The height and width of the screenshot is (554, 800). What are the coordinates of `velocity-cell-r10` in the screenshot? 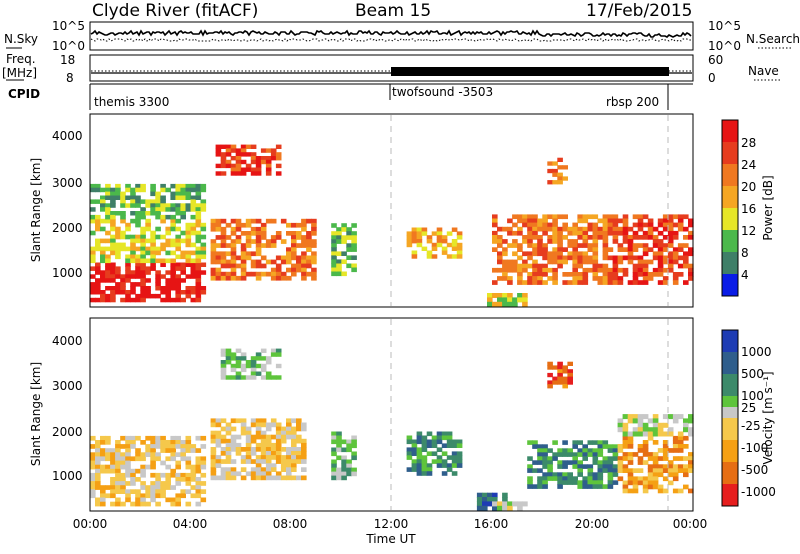 It's located at (660, 430).